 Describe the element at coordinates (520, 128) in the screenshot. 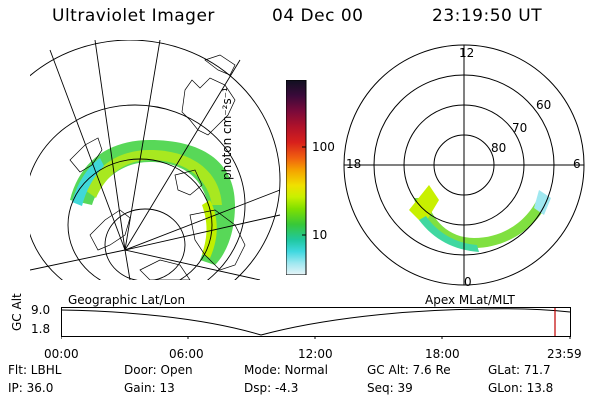

I see `mlat-70-label: 70` at that location.